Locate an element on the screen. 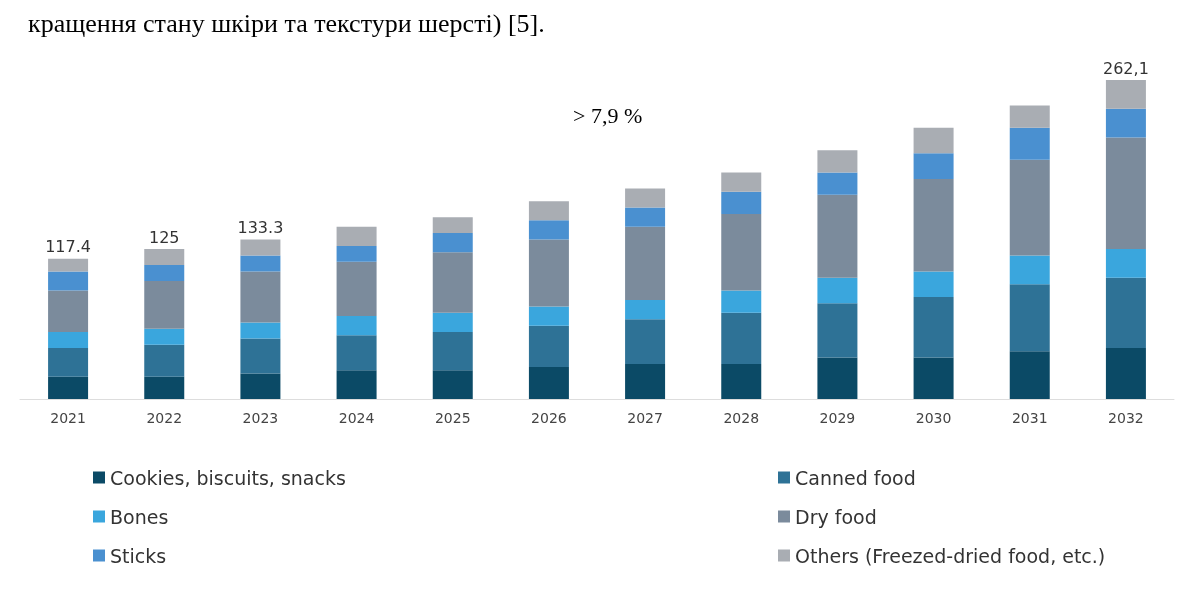  text: кращення стану шкіри та текстури шерсті) [5]. is located at coordinates (286, 23).